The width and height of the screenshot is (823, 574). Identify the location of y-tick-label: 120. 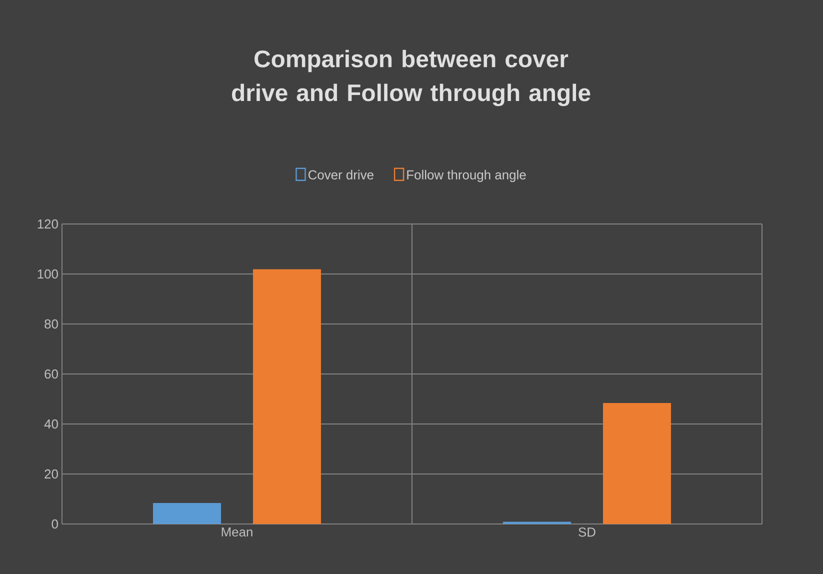
(48, 224).